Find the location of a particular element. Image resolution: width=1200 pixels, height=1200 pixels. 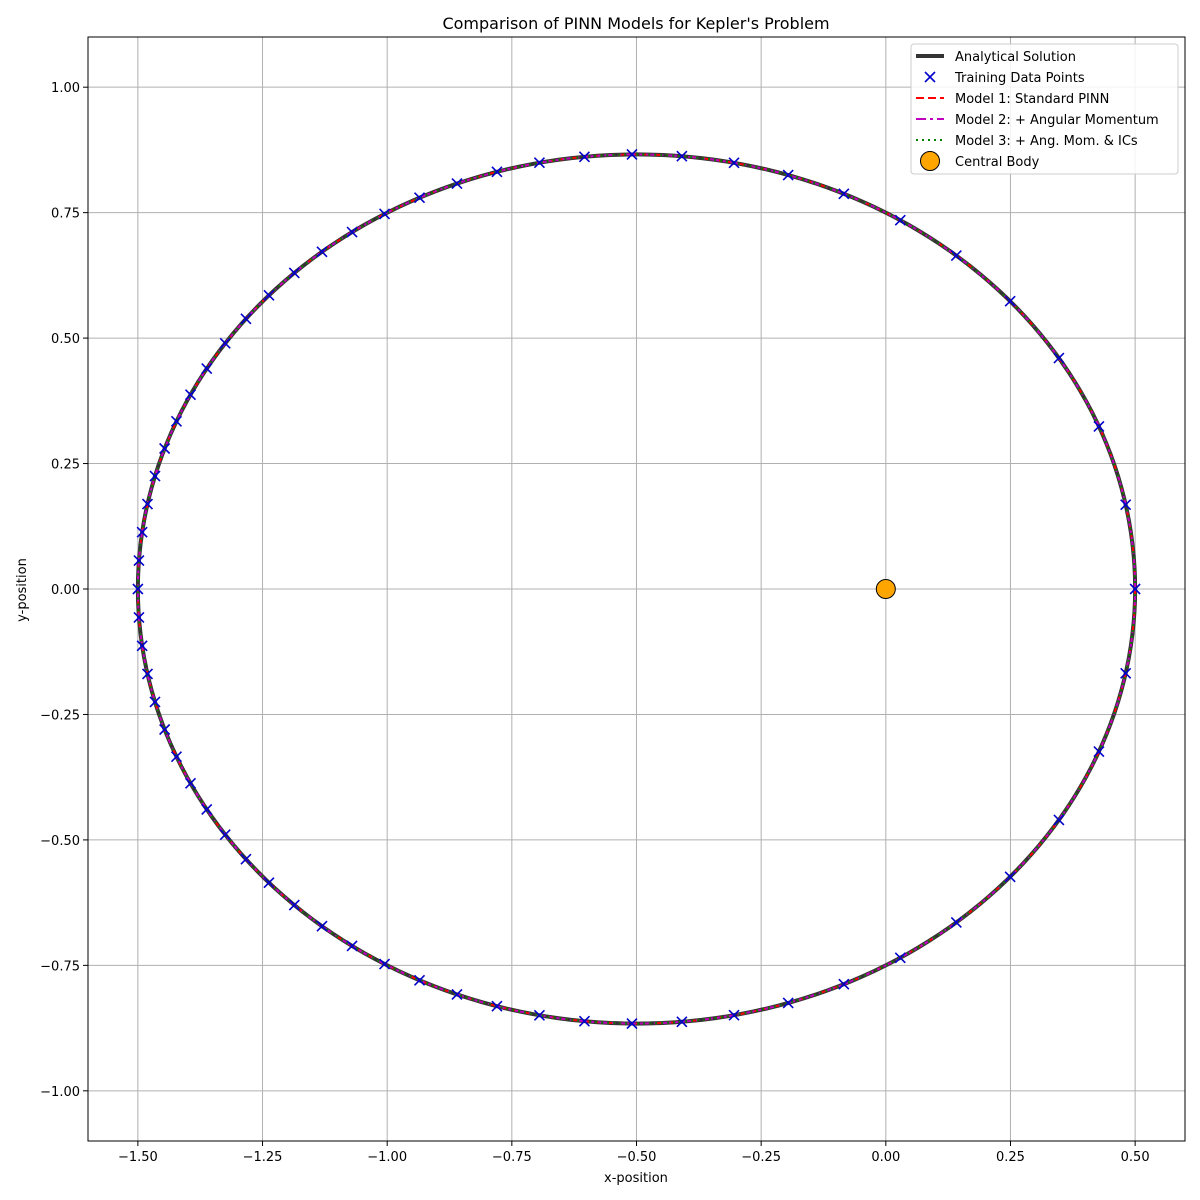

x-tick-label: 0.00 is located at coordinates (885, 1157).